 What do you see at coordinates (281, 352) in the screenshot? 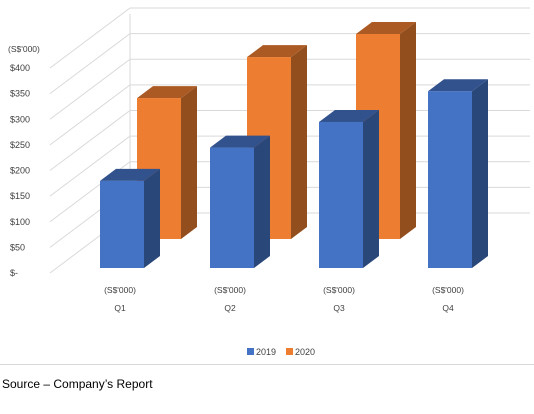
I see `legend: 2019 2020` at bounding box center [281, 352].